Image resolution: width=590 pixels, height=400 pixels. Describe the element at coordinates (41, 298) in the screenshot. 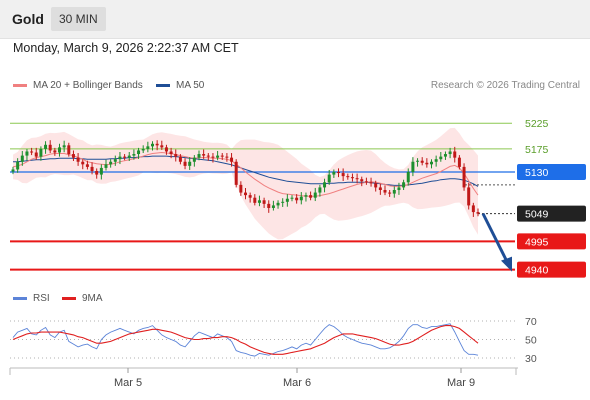

I see `legend-rsi-label: RSI` at that location.